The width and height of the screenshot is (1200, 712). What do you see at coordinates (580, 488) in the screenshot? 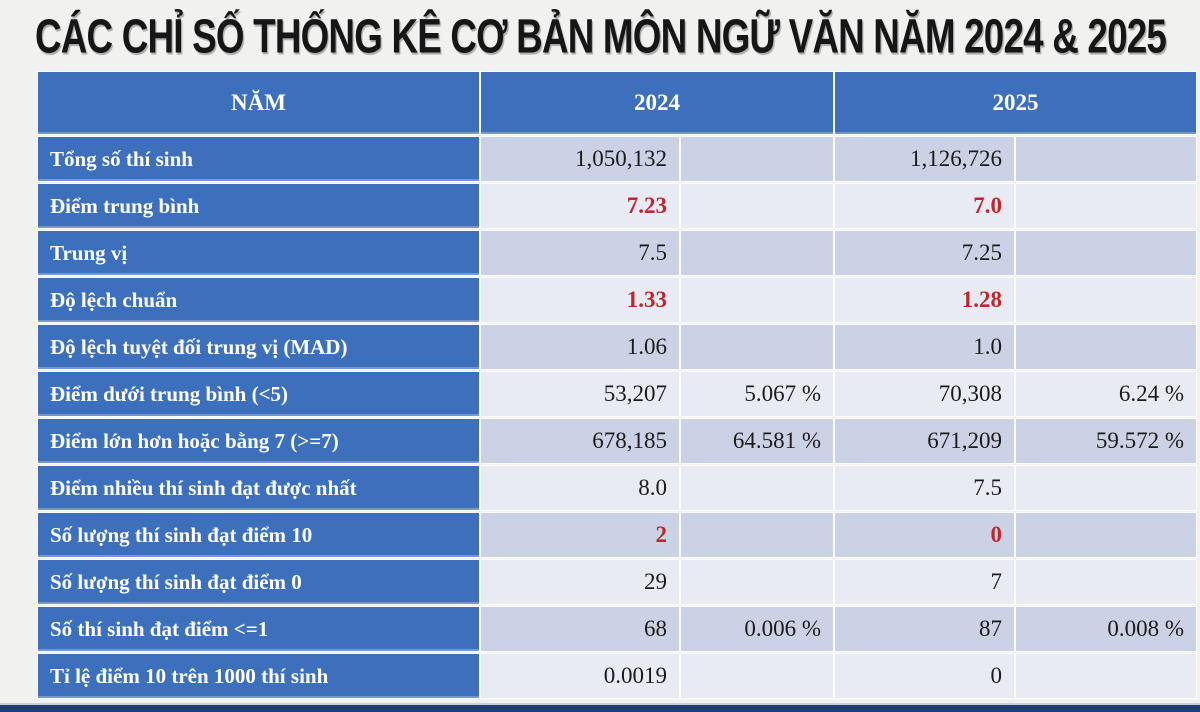
I see `value-2024: 8.0` at bounding box center [580, 488].